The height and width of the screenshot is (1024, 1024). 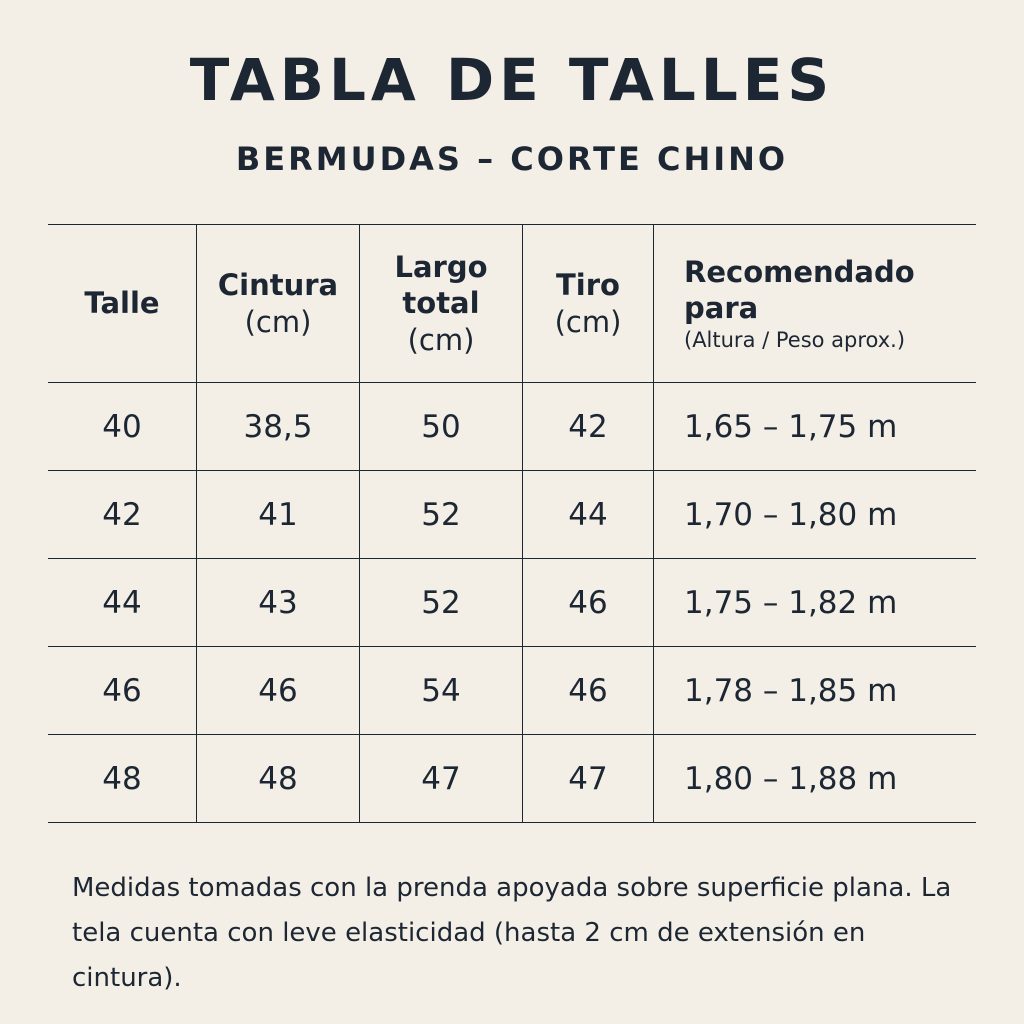 I want to click on header-cintura: Cintura (cm), so click(x=278, y=303).